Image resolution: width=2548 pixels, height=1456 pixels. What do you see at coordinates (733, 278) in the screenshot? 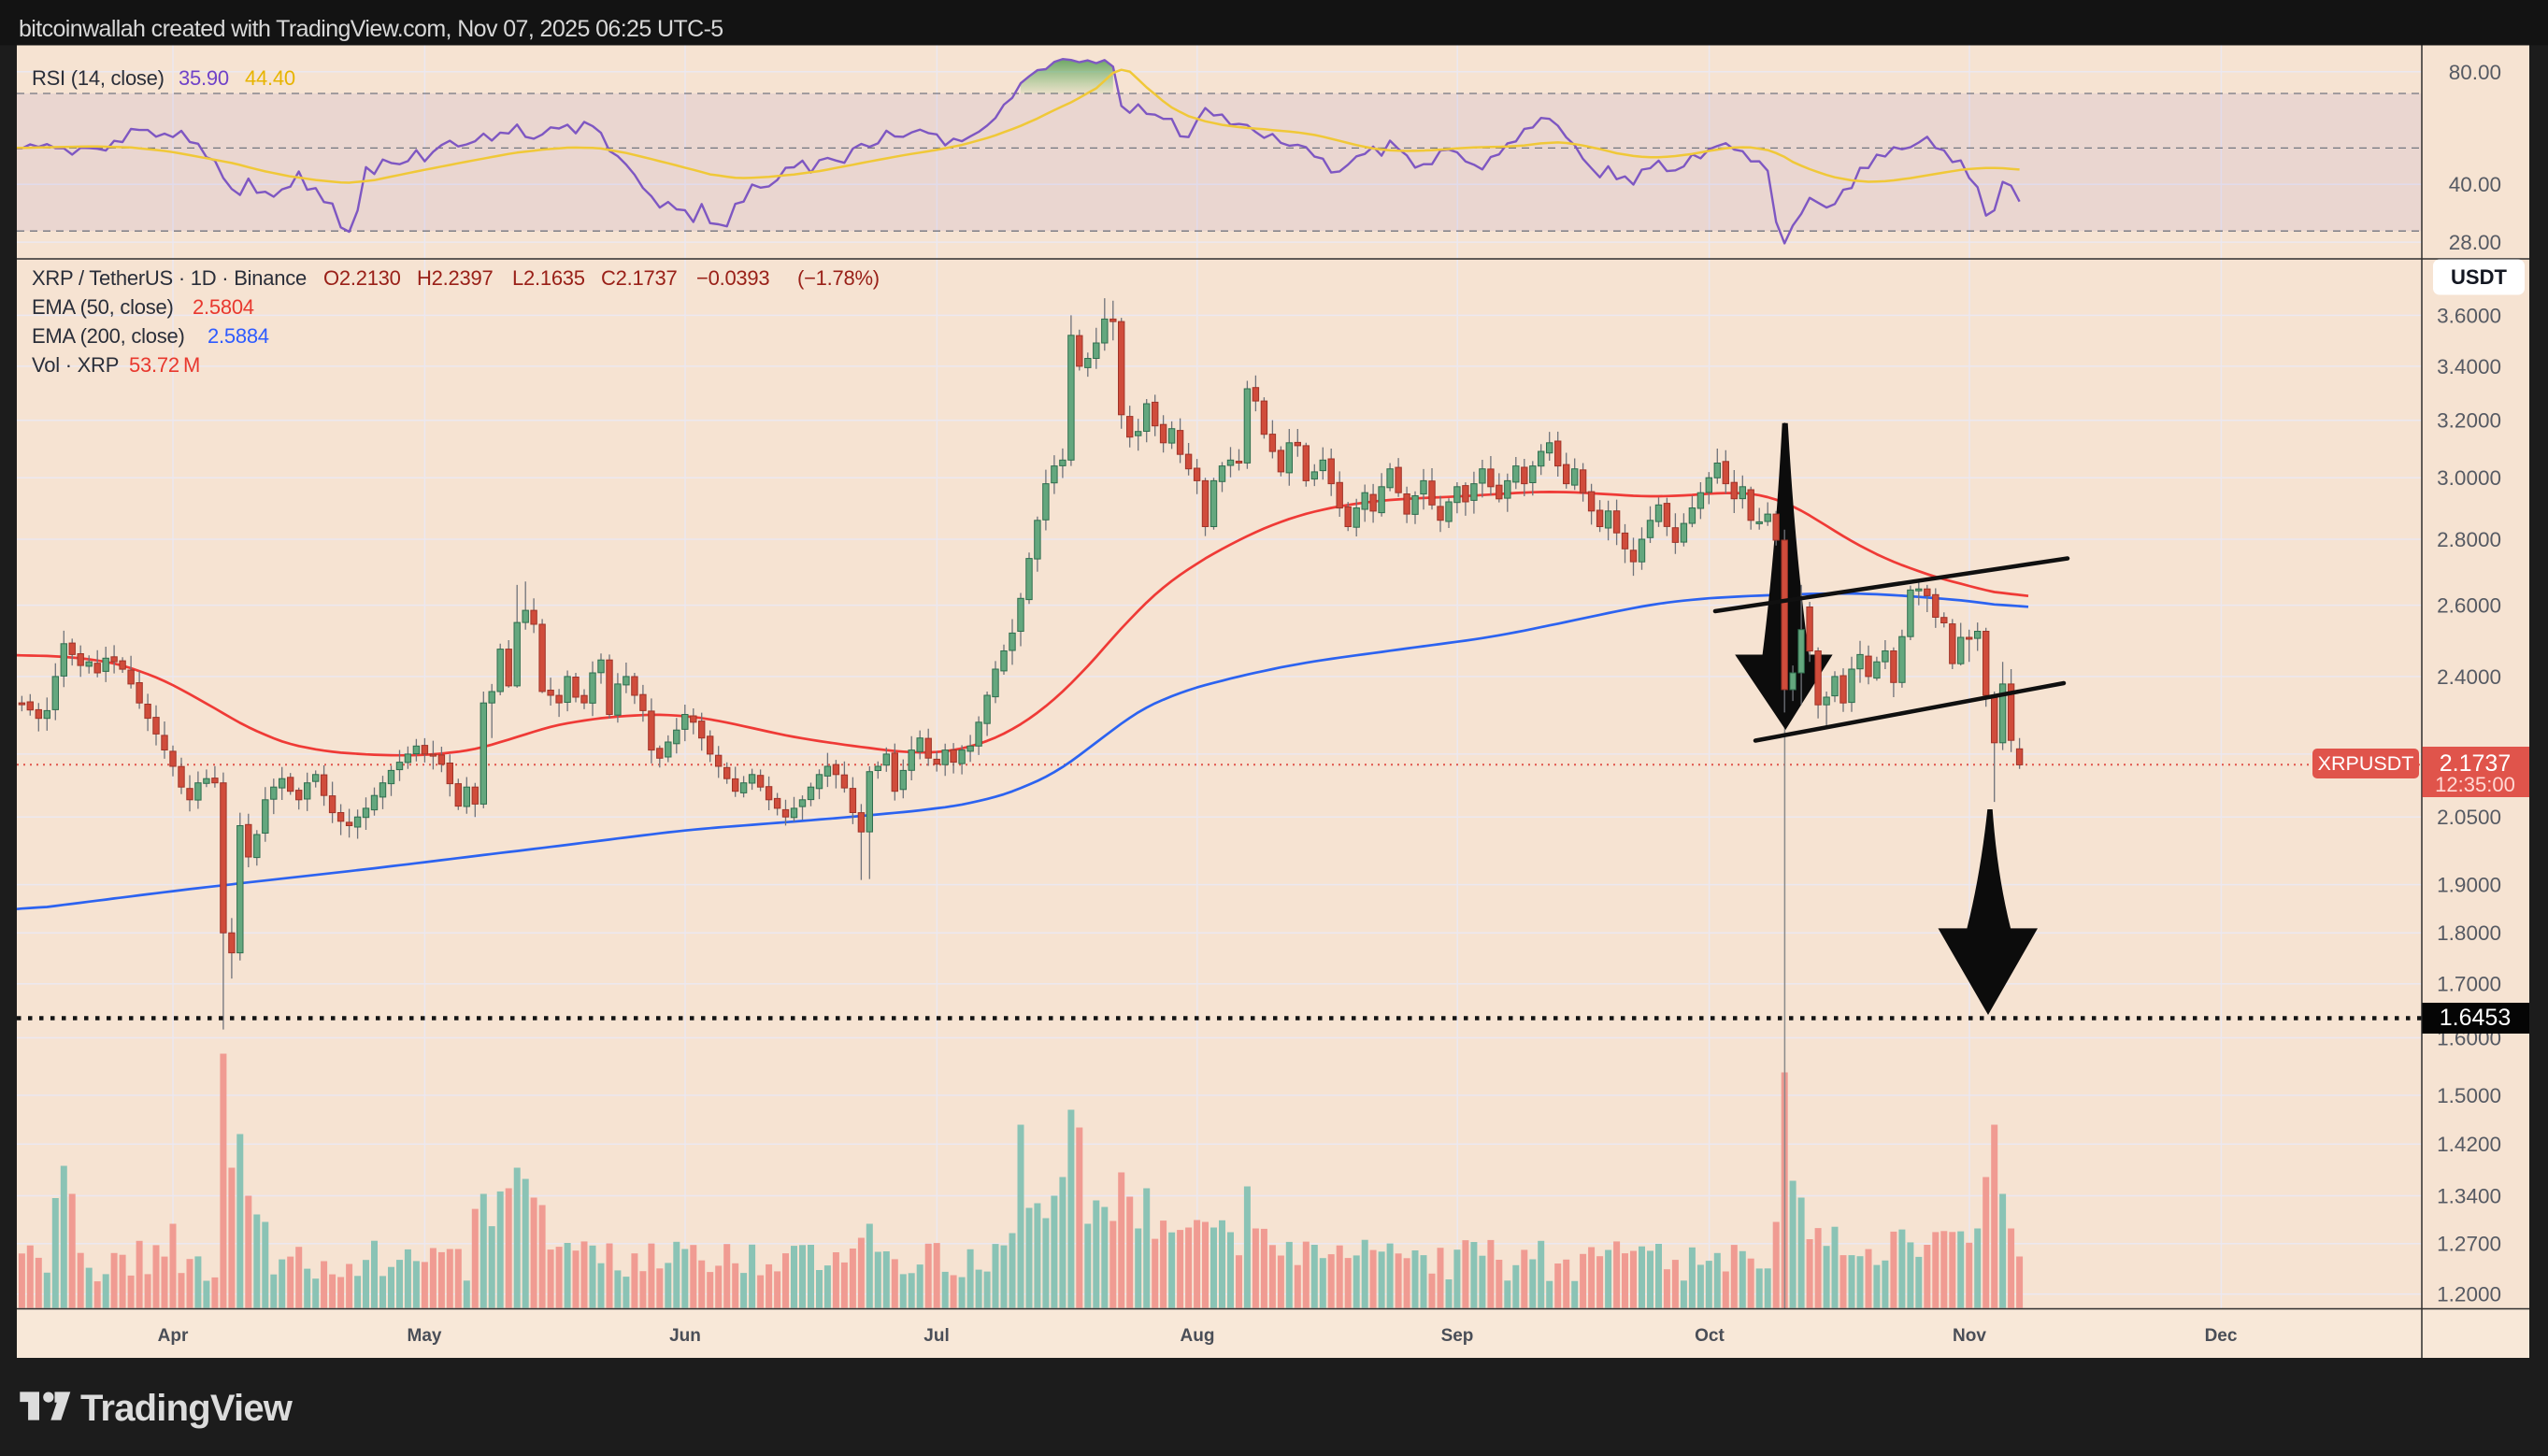
I see `svg-text: −0.0393` at bounding box center [733, 278].